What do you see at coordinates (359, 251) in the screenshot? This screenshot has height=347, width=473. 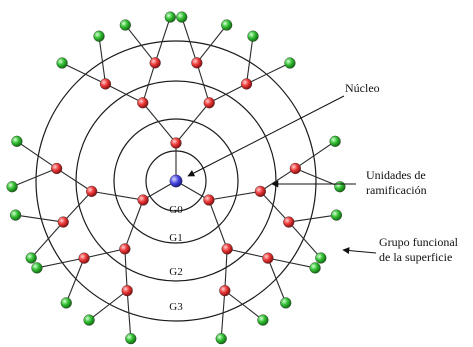 I see `surface-group-arrow` at bounding box center [359, 251].